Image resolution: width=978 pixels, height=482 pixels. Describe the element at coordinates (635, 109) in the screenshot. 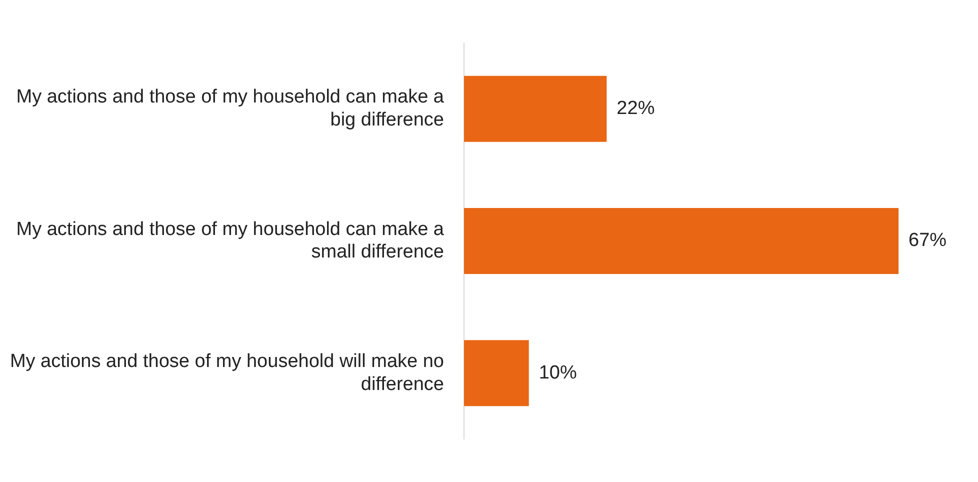

I see `data-label: 22%` at that location.